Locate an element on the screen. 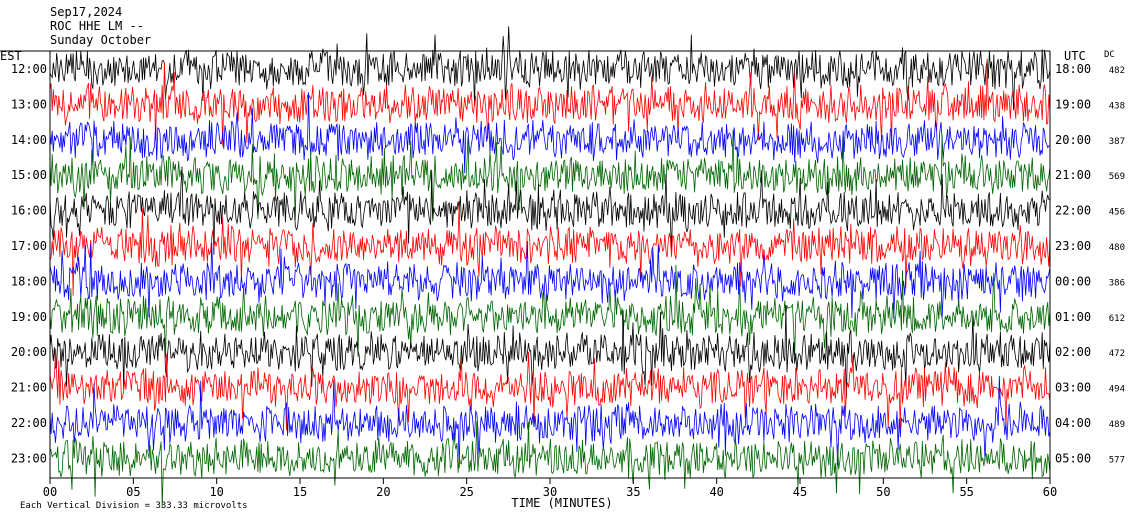 The width and height of the screenshot is (1130, 519). est-tick-label: 15:00 is located at coordinates (29, 175).